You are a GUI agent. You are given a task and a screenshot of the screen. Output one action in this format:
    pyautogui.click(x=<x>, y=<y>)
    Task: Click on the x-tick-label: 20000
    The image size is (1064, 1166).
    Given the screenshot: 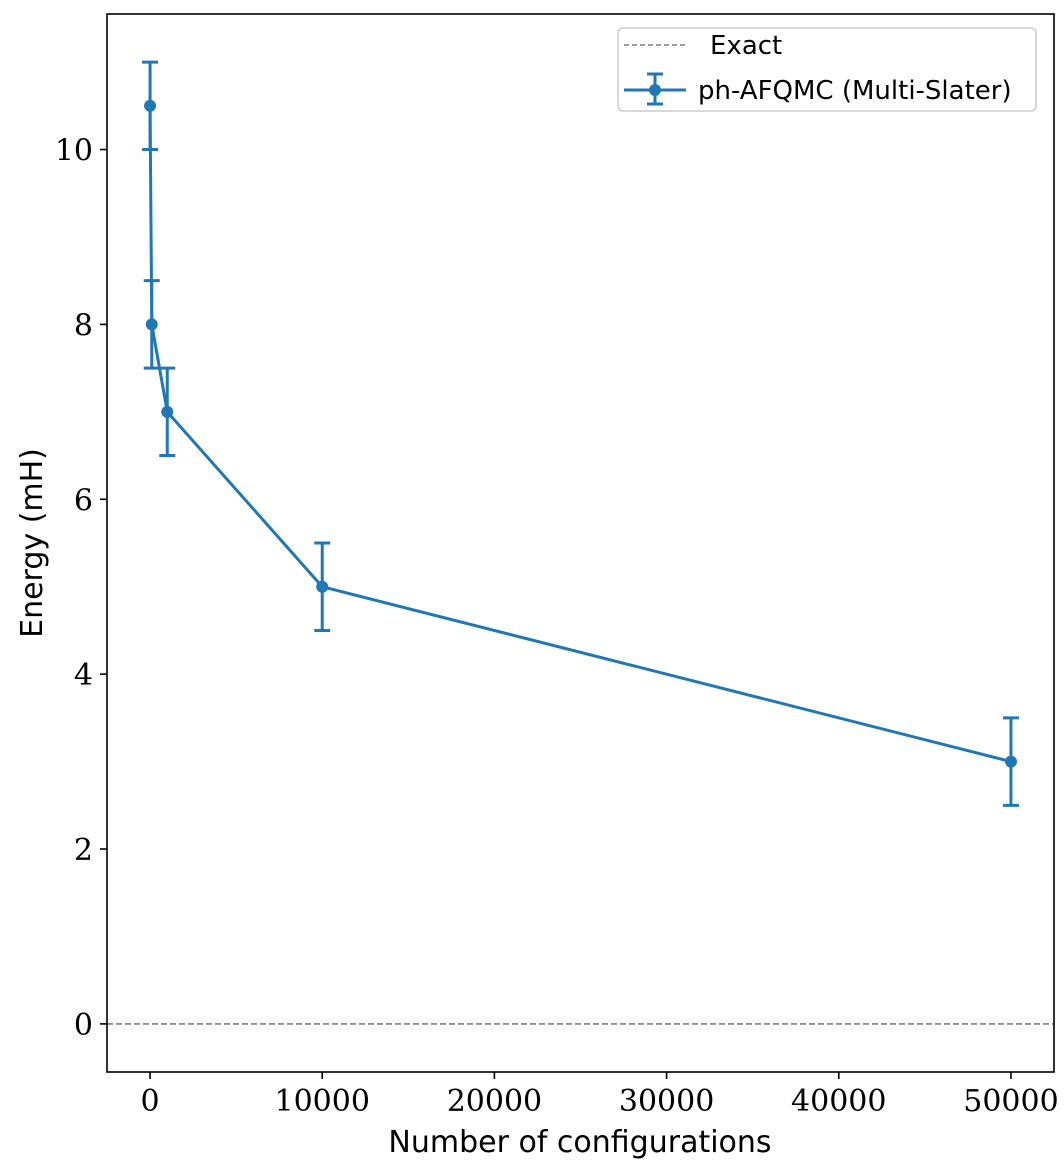 What is the action you would take?
    pyautogui.click(x=494, y=1101)
    